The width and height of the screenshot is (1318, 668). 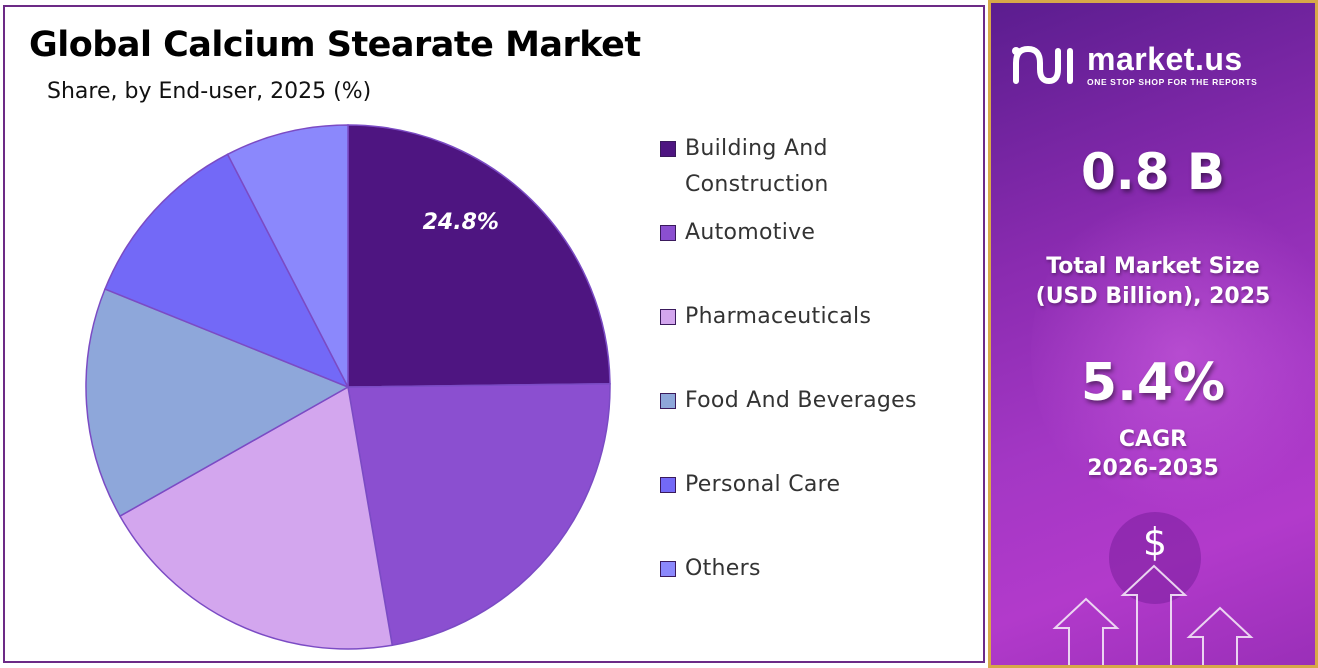 I want to click on pie-slice-building-and-construction, so click(x=479, y=256).